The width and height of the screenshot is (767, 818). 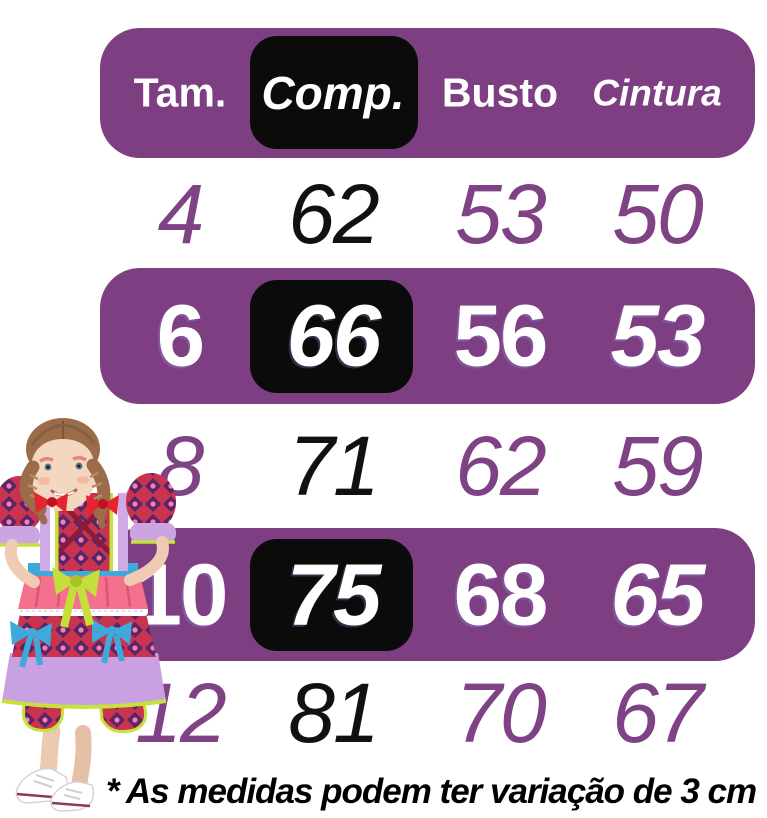 What do you see at coordinates (501, 594) in the screenshot?
I see `cell-busto: 68` at bounding box center [501, 594].